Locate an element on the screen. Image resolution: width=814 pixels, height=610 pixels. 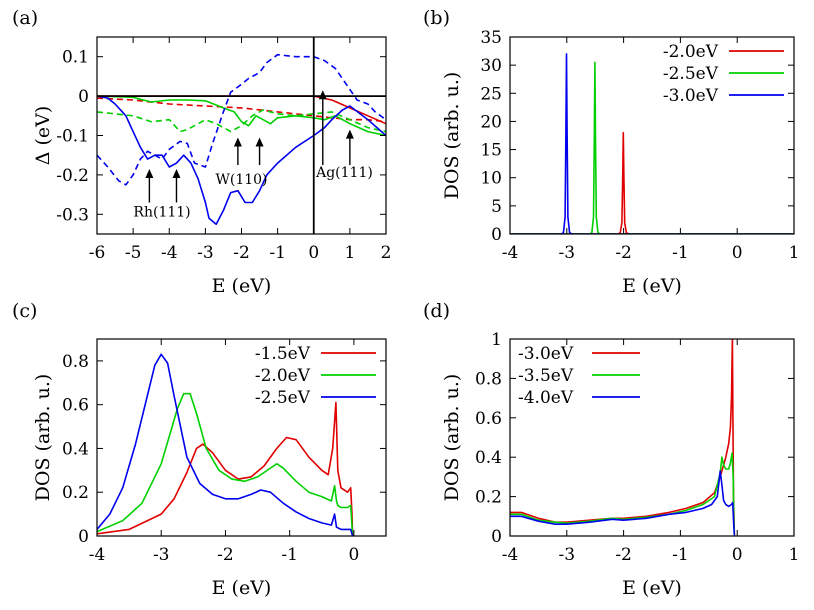
legend-label: -3.5eV is located at coordinates (546, 376).